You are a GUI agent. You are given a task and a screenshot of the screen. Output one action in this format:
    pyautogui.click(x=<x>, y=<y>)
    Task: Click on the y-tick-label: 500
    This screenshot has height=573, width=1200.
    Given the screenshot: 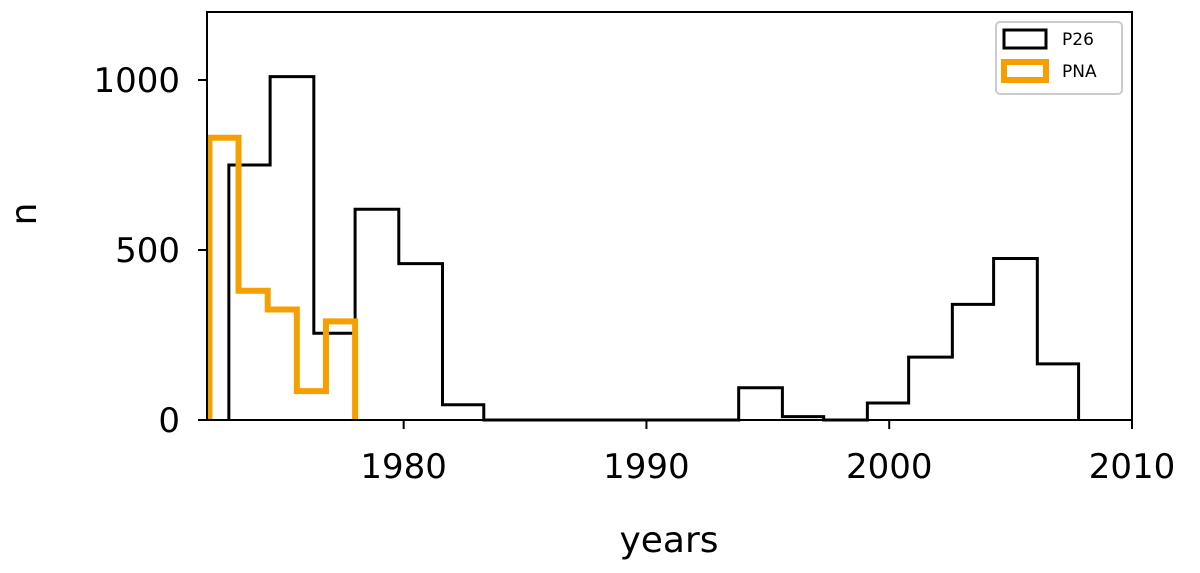 What is the action you would take?
    pyautogui.click(x=147, y=251)
    